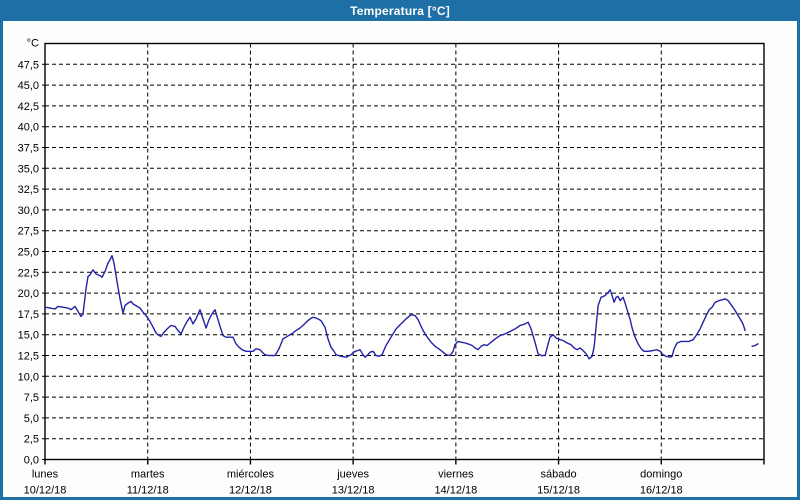 The width and height of the screenshot is (800, 500). I want to click on y-axis-label: 37,5, so click(28, 149).